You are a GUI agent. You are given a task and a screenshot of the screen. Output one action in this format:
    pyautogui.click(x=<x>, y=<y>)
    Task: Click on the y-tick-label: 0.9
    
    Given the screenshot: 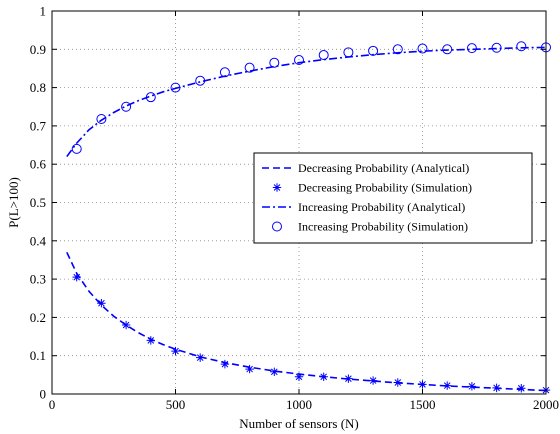 What is the action you would take?
    pyautogui.click(x=38, y=49)
    